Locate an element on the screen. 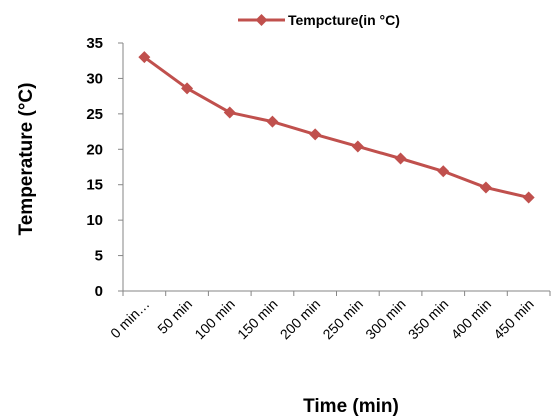 The height and width of the screenshot is (419, 554). legend: Tempcture(in °C) is located at coordinates (319, 20).